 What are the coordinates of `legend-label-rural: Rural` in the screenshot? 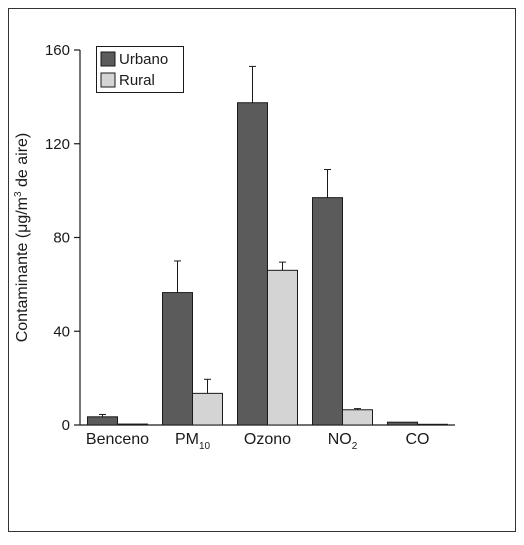 It's located at (137, 80).